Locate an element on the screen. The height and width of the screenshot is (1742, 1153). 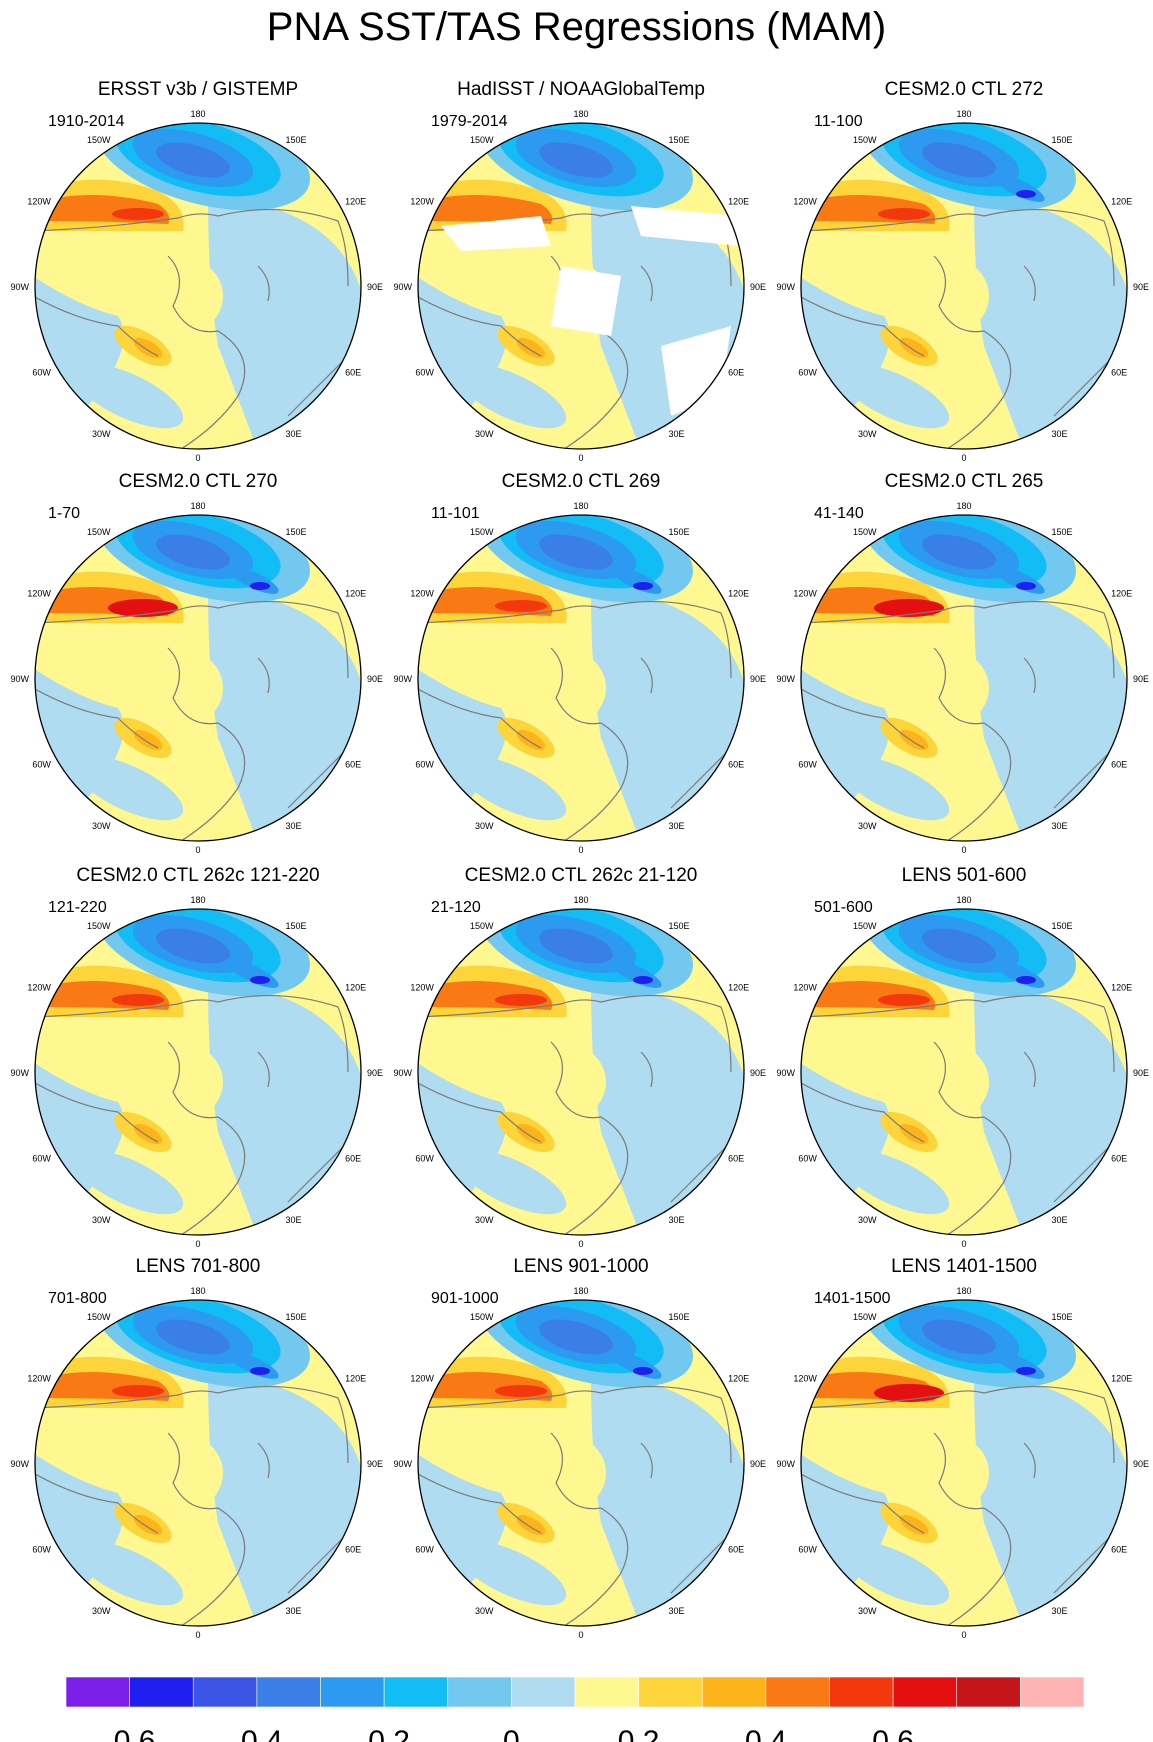
colorbar-tick-label: -0.4 is located at coordinates (257, 1733).